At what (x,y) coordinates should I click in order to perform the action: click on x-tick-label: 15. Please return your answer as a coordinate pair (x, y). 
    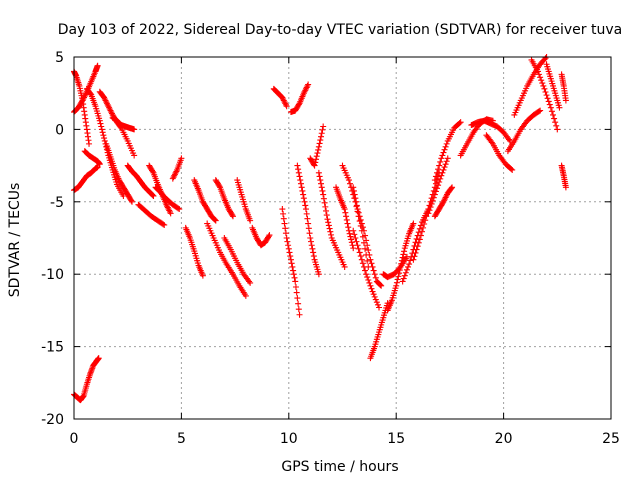
    Looking at the image, I should click on (396, 439).